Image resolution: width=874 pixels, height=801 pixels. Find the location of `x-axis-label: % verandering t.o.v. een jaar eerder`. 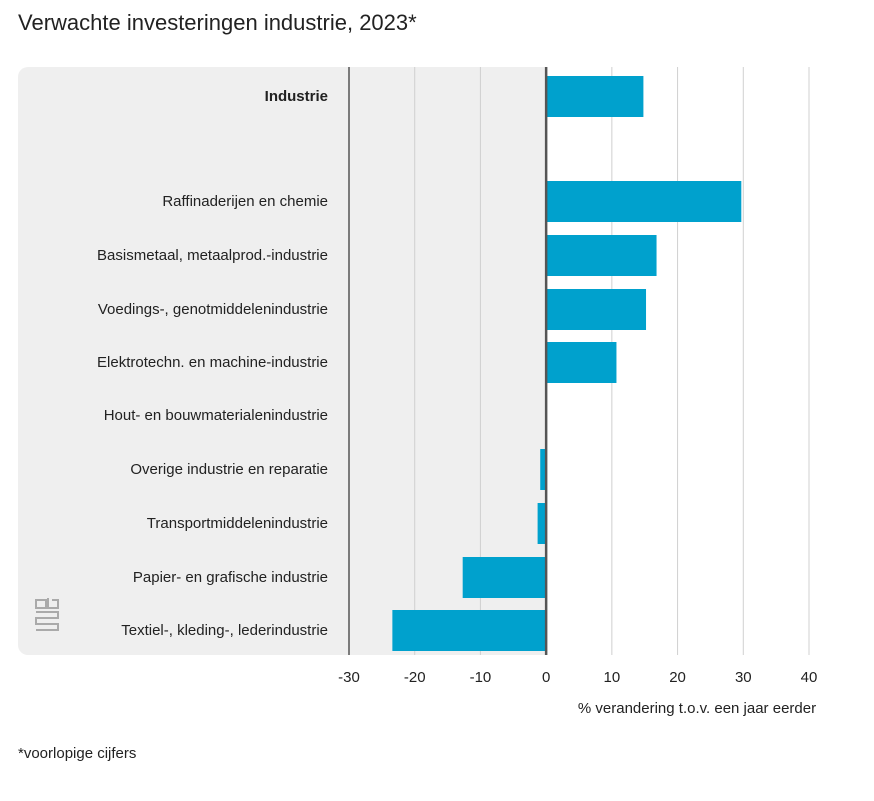

x-axis-label: % verandering t.o.v. een jaar eerder is located at coordinates (697, 708).